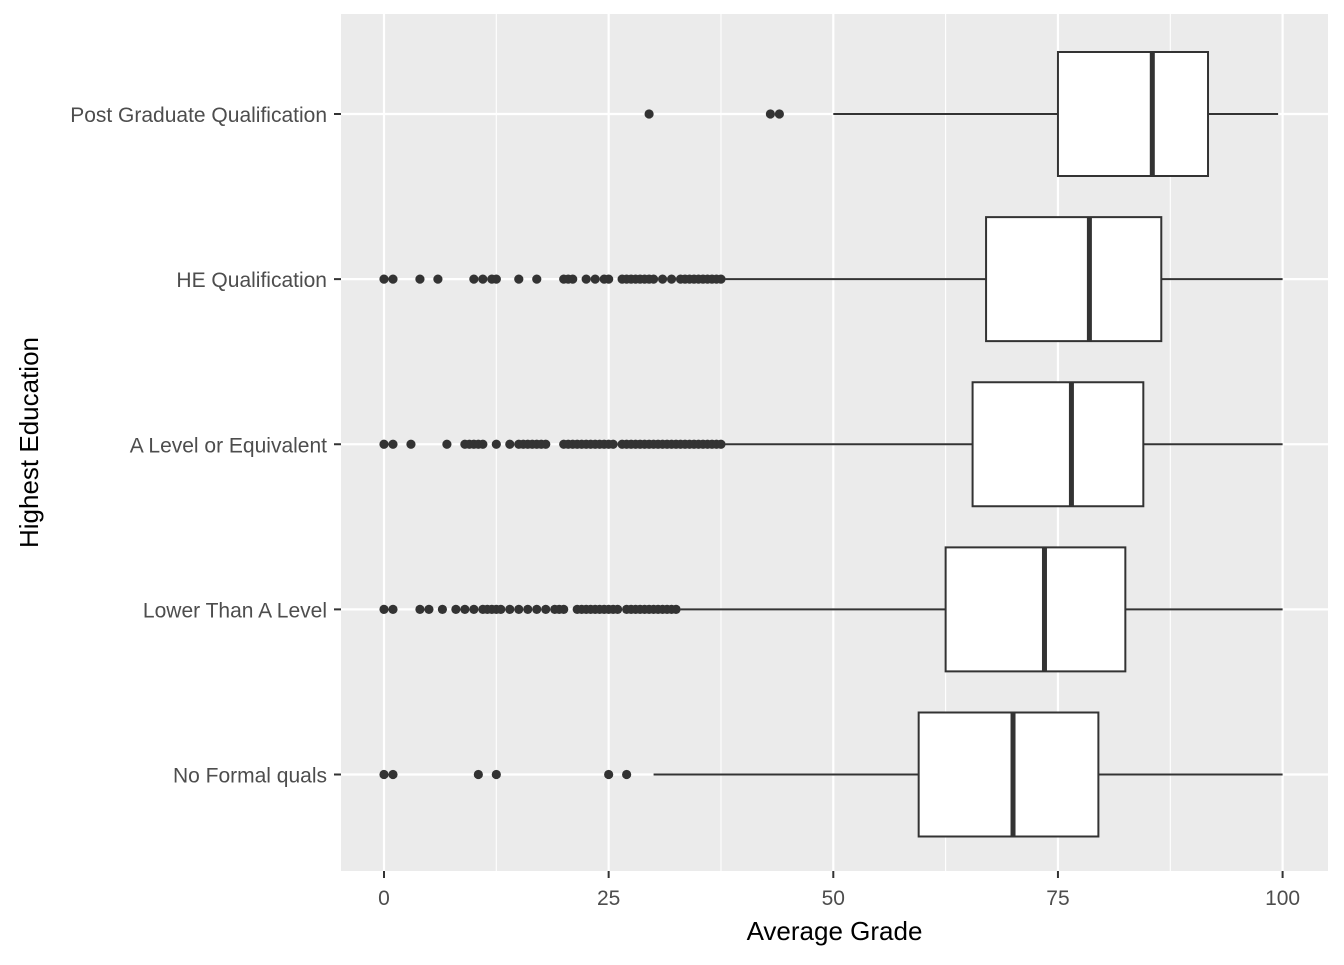  What do you see at coordinates (608, 898) in the screenshot?
I see `x-tick-label: 25` at bounding box center [608, 898].